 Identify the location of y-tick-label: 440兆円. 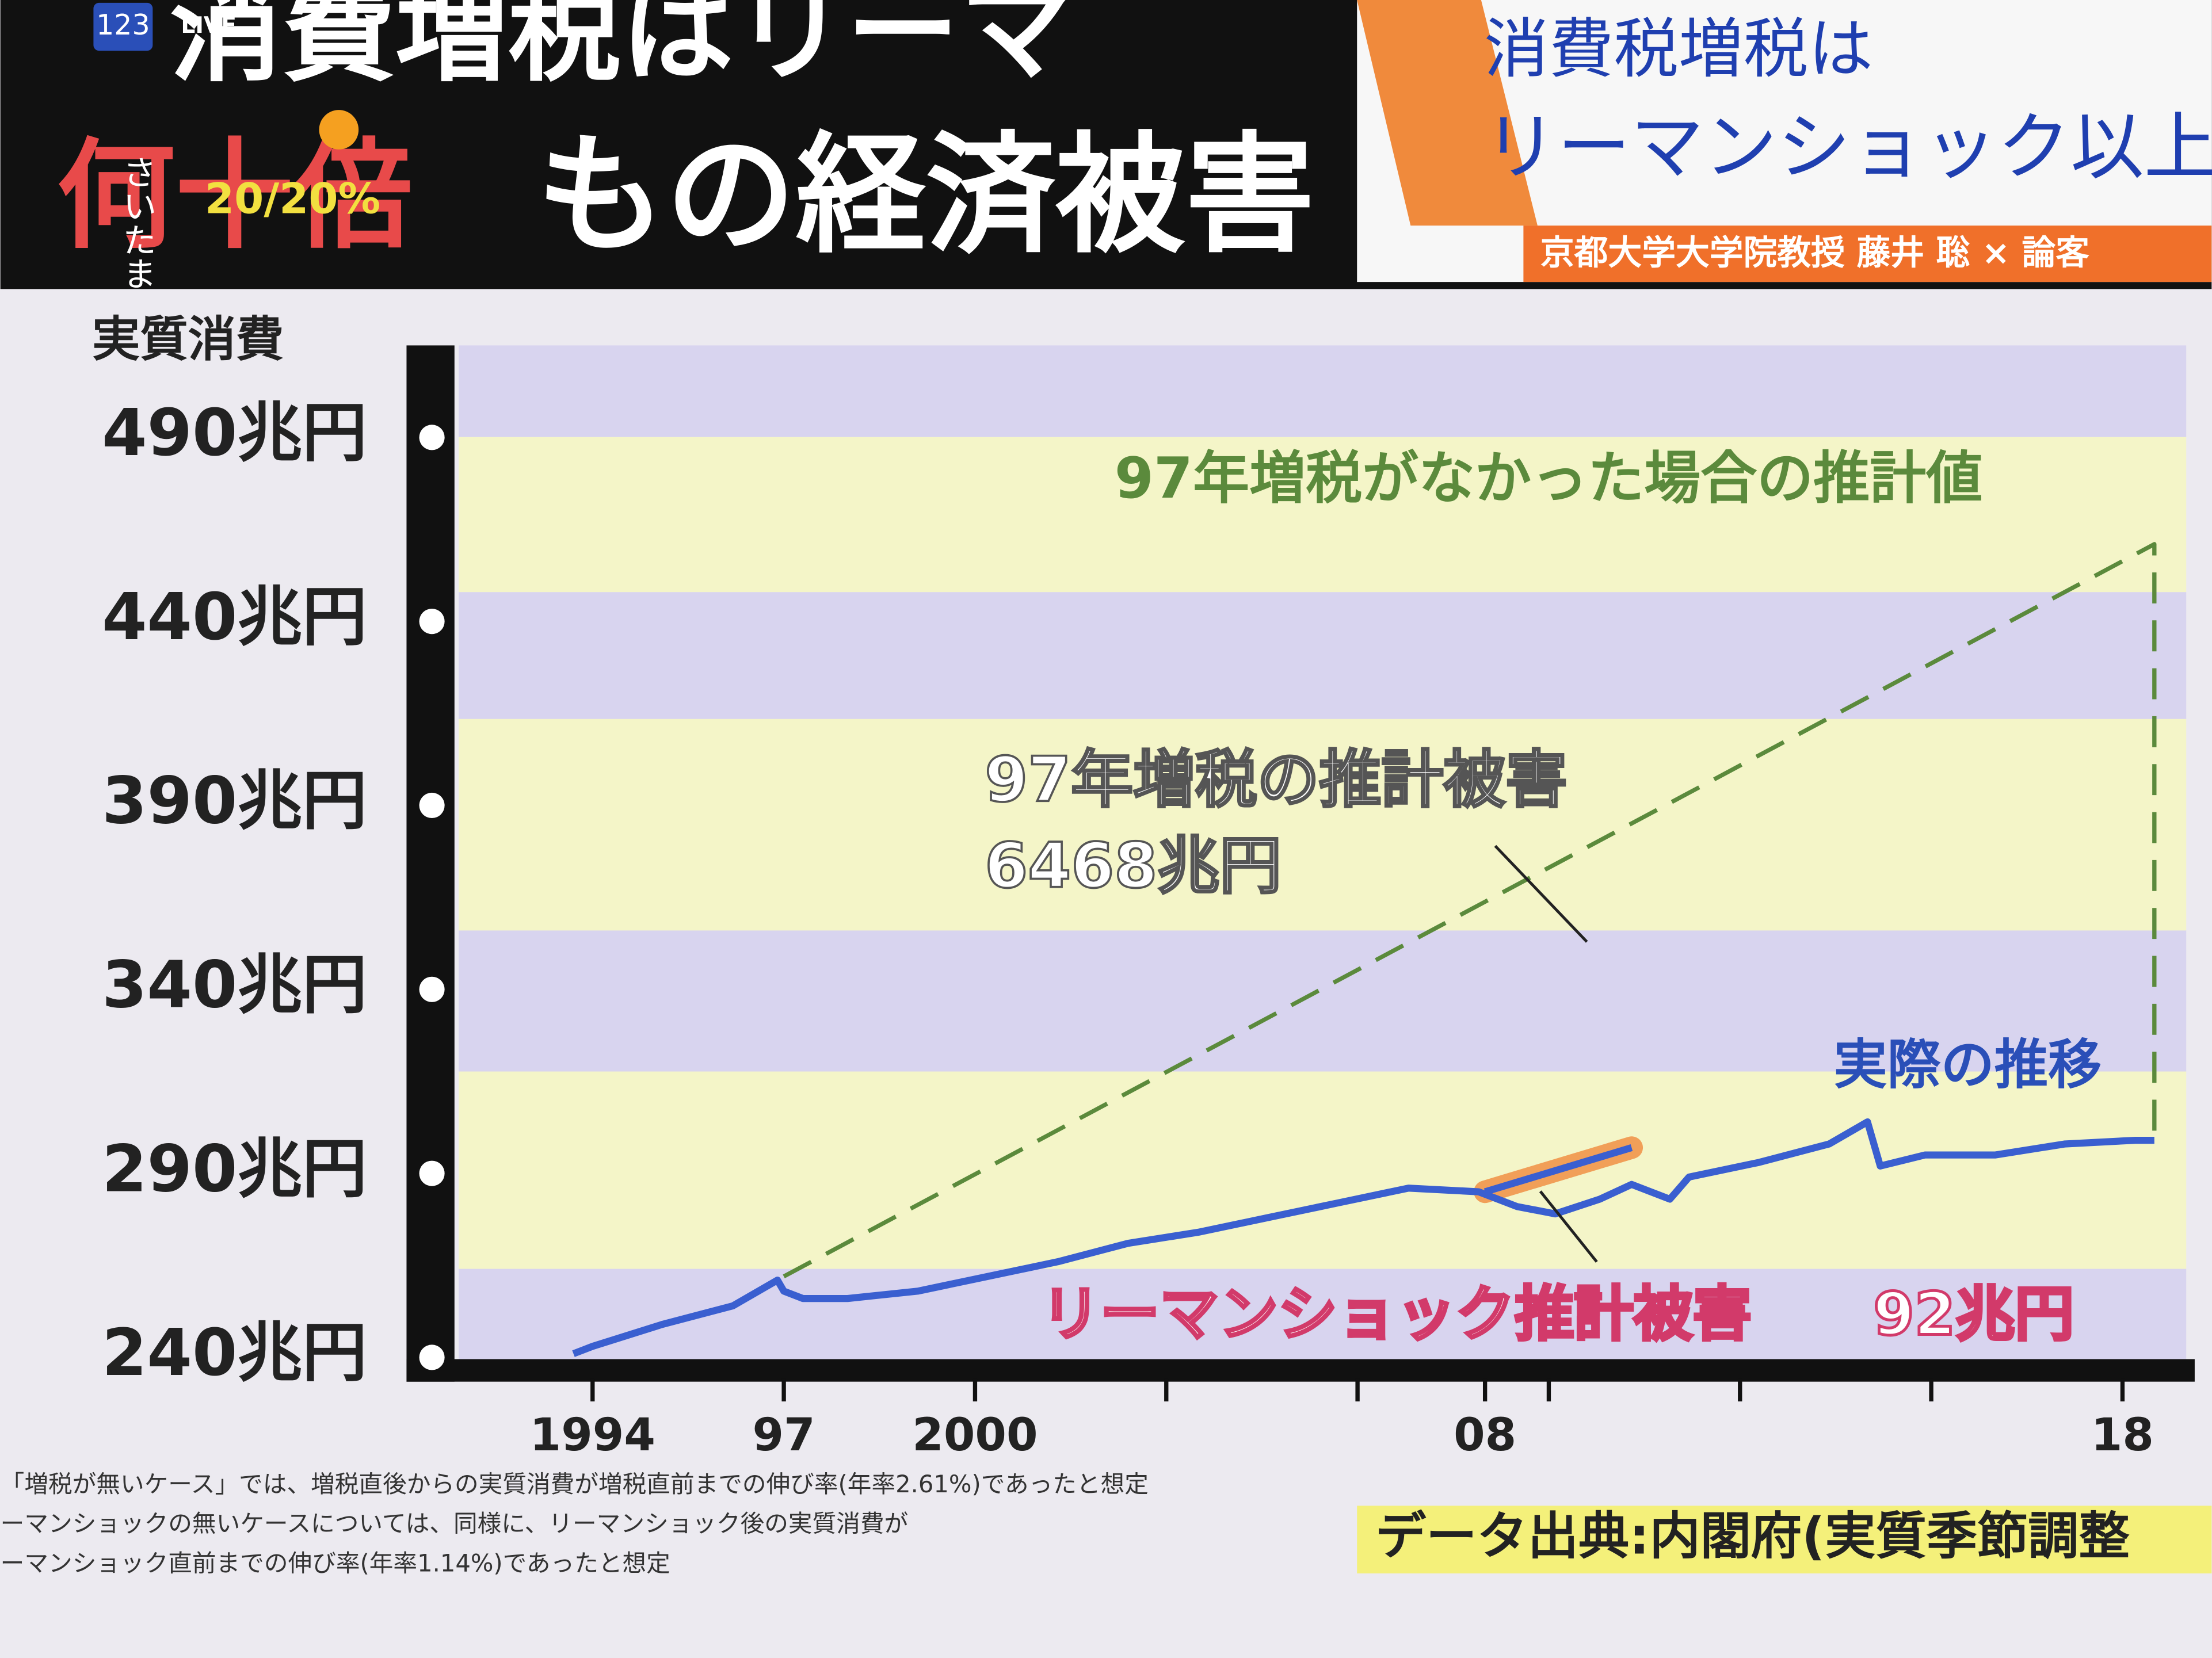
(234, 617).